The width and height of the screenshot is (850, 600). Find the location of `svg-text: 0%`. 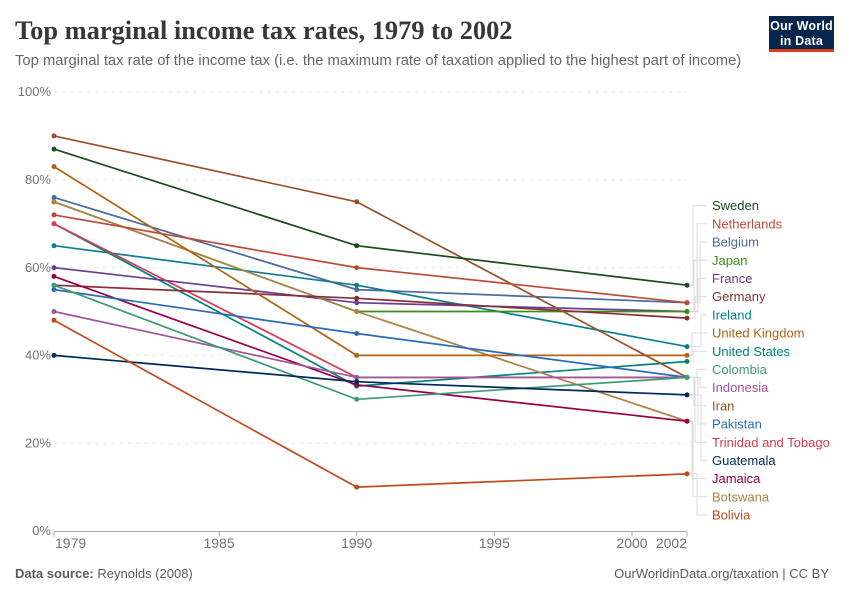

svg-text: 0% is located at coordinates (41, 530).